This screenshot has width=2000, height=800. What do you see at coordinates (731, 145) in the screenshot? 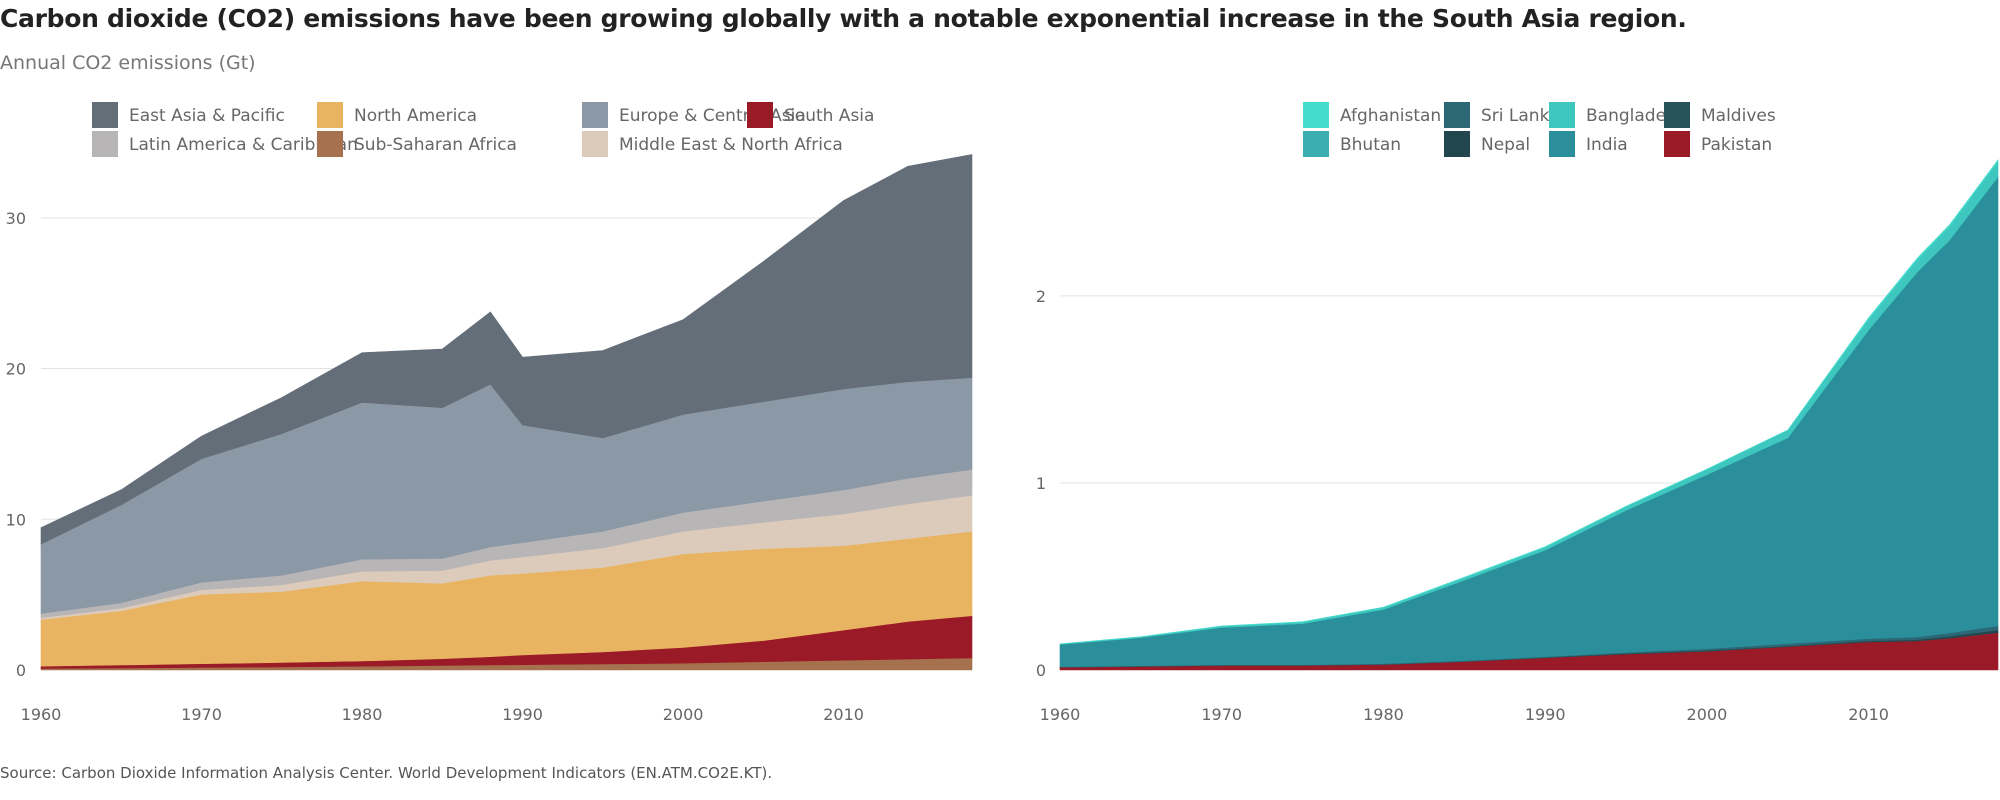
I see `legend-label: Middle East & North Africa` at bounding box center [731, 145].